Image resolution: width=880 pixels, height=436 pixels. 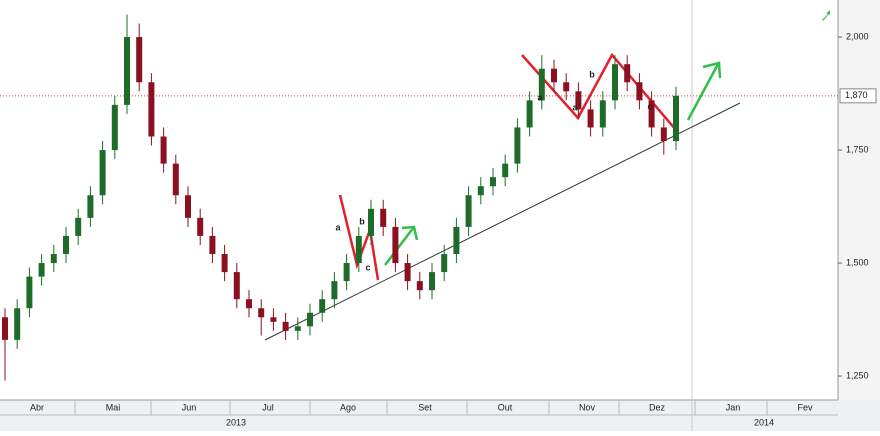 I want to click on y-tick-label: 2,000, so click(x=857, y=36).